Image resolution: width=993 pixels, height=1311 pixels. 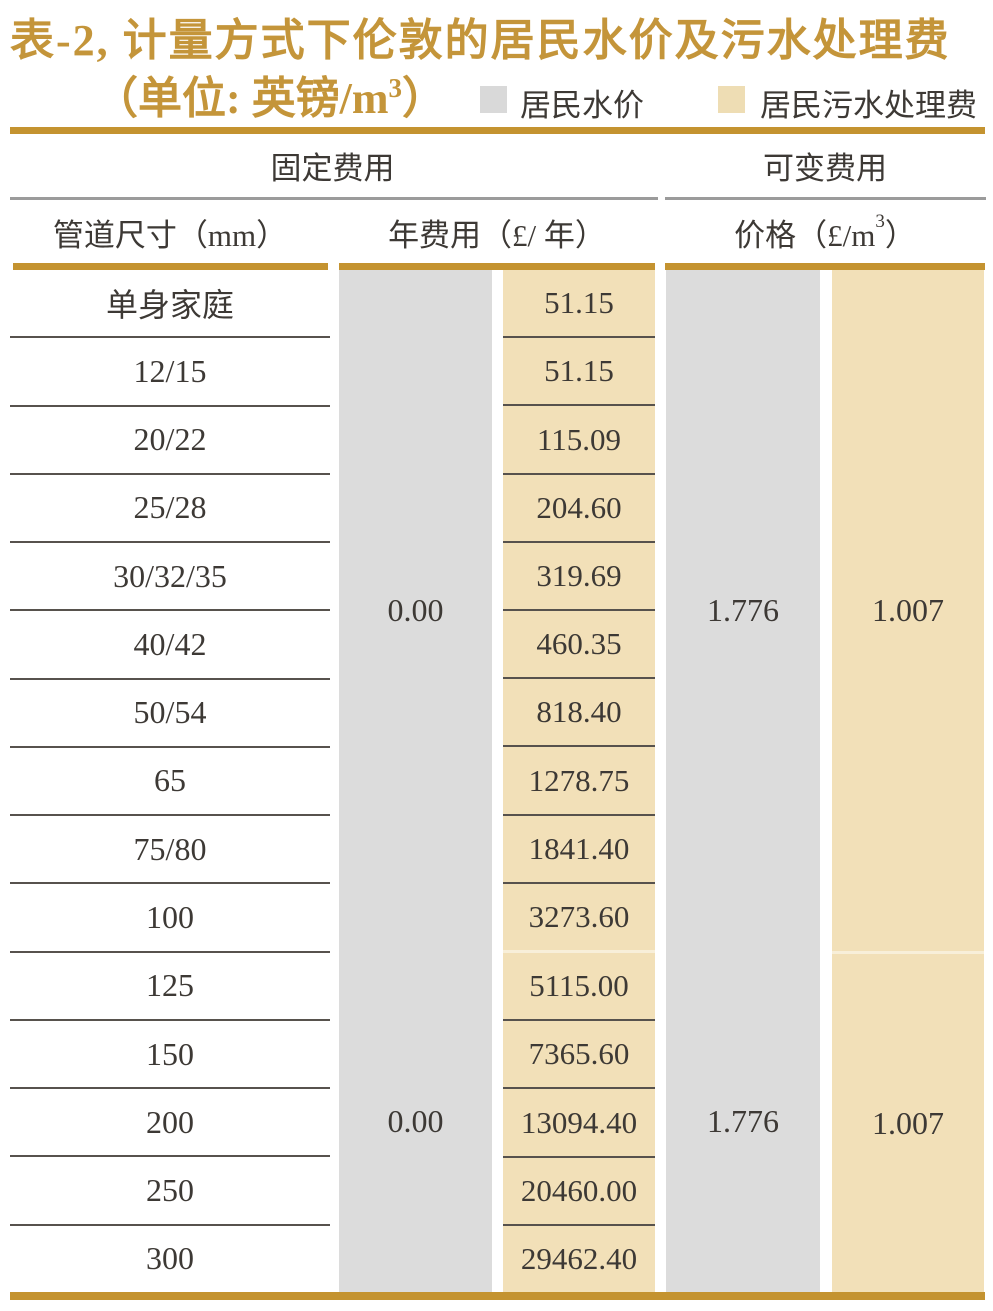 What do you see at coordinates (880, 221) in the screenshot?
I see `header-price-superscript: 3` at bounding box center [880, 221].